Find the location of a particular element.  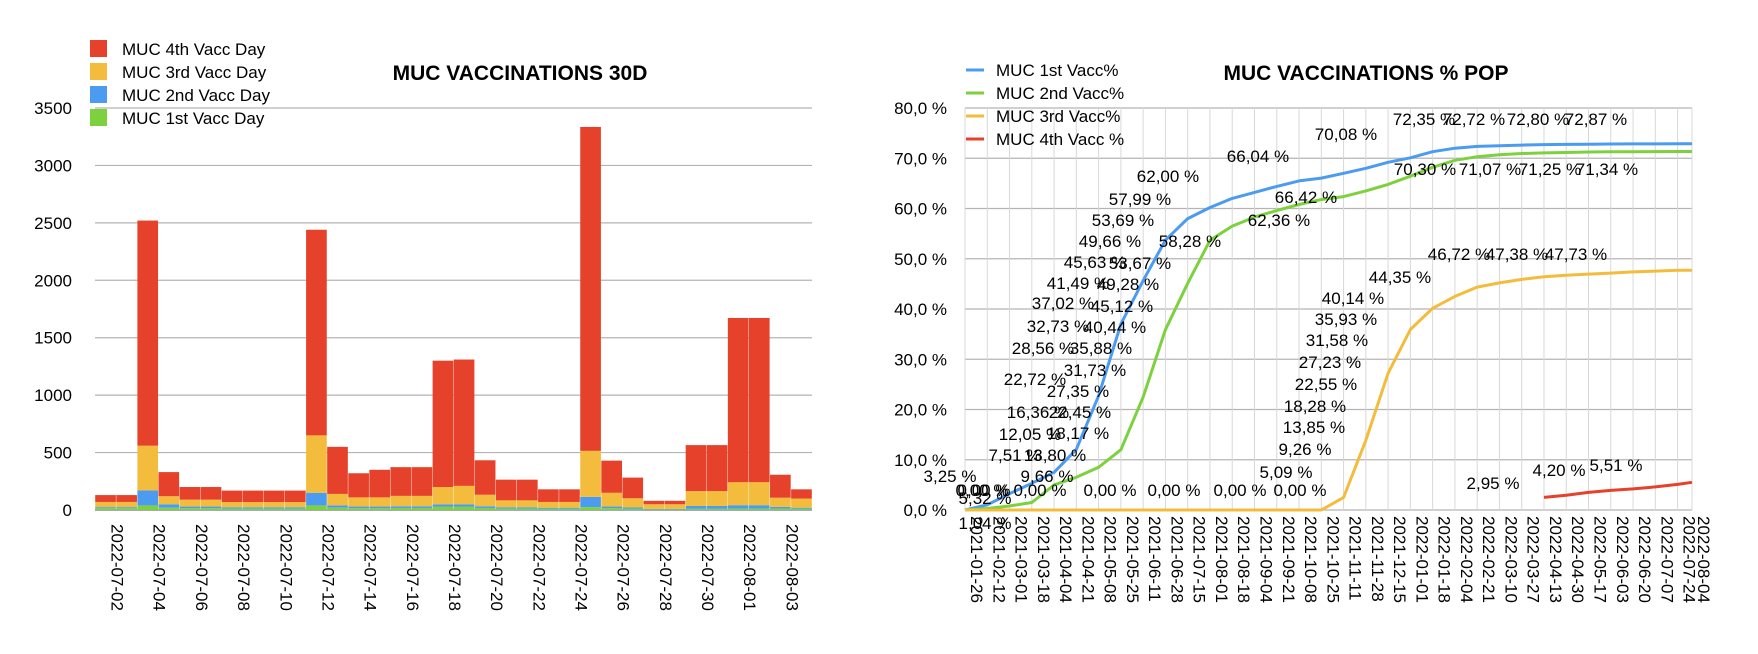

legend-label: MUC 1st Vacc% is located at coordinates (1057, 70).